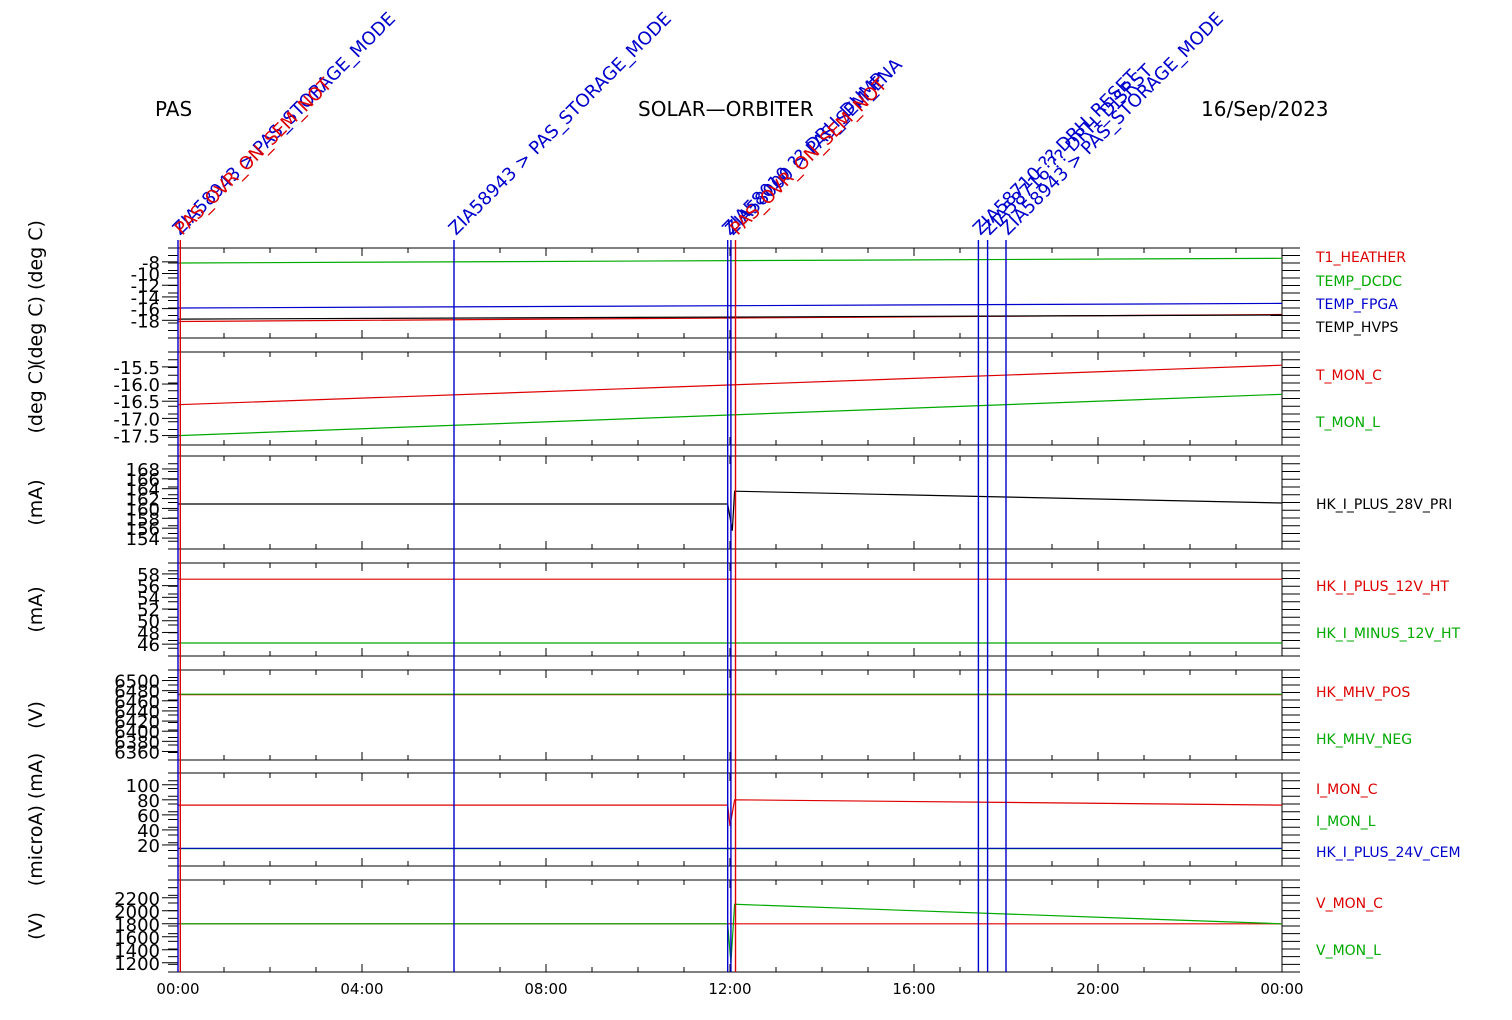  I want to click on y-tick-label: 166, so click(143, 480).